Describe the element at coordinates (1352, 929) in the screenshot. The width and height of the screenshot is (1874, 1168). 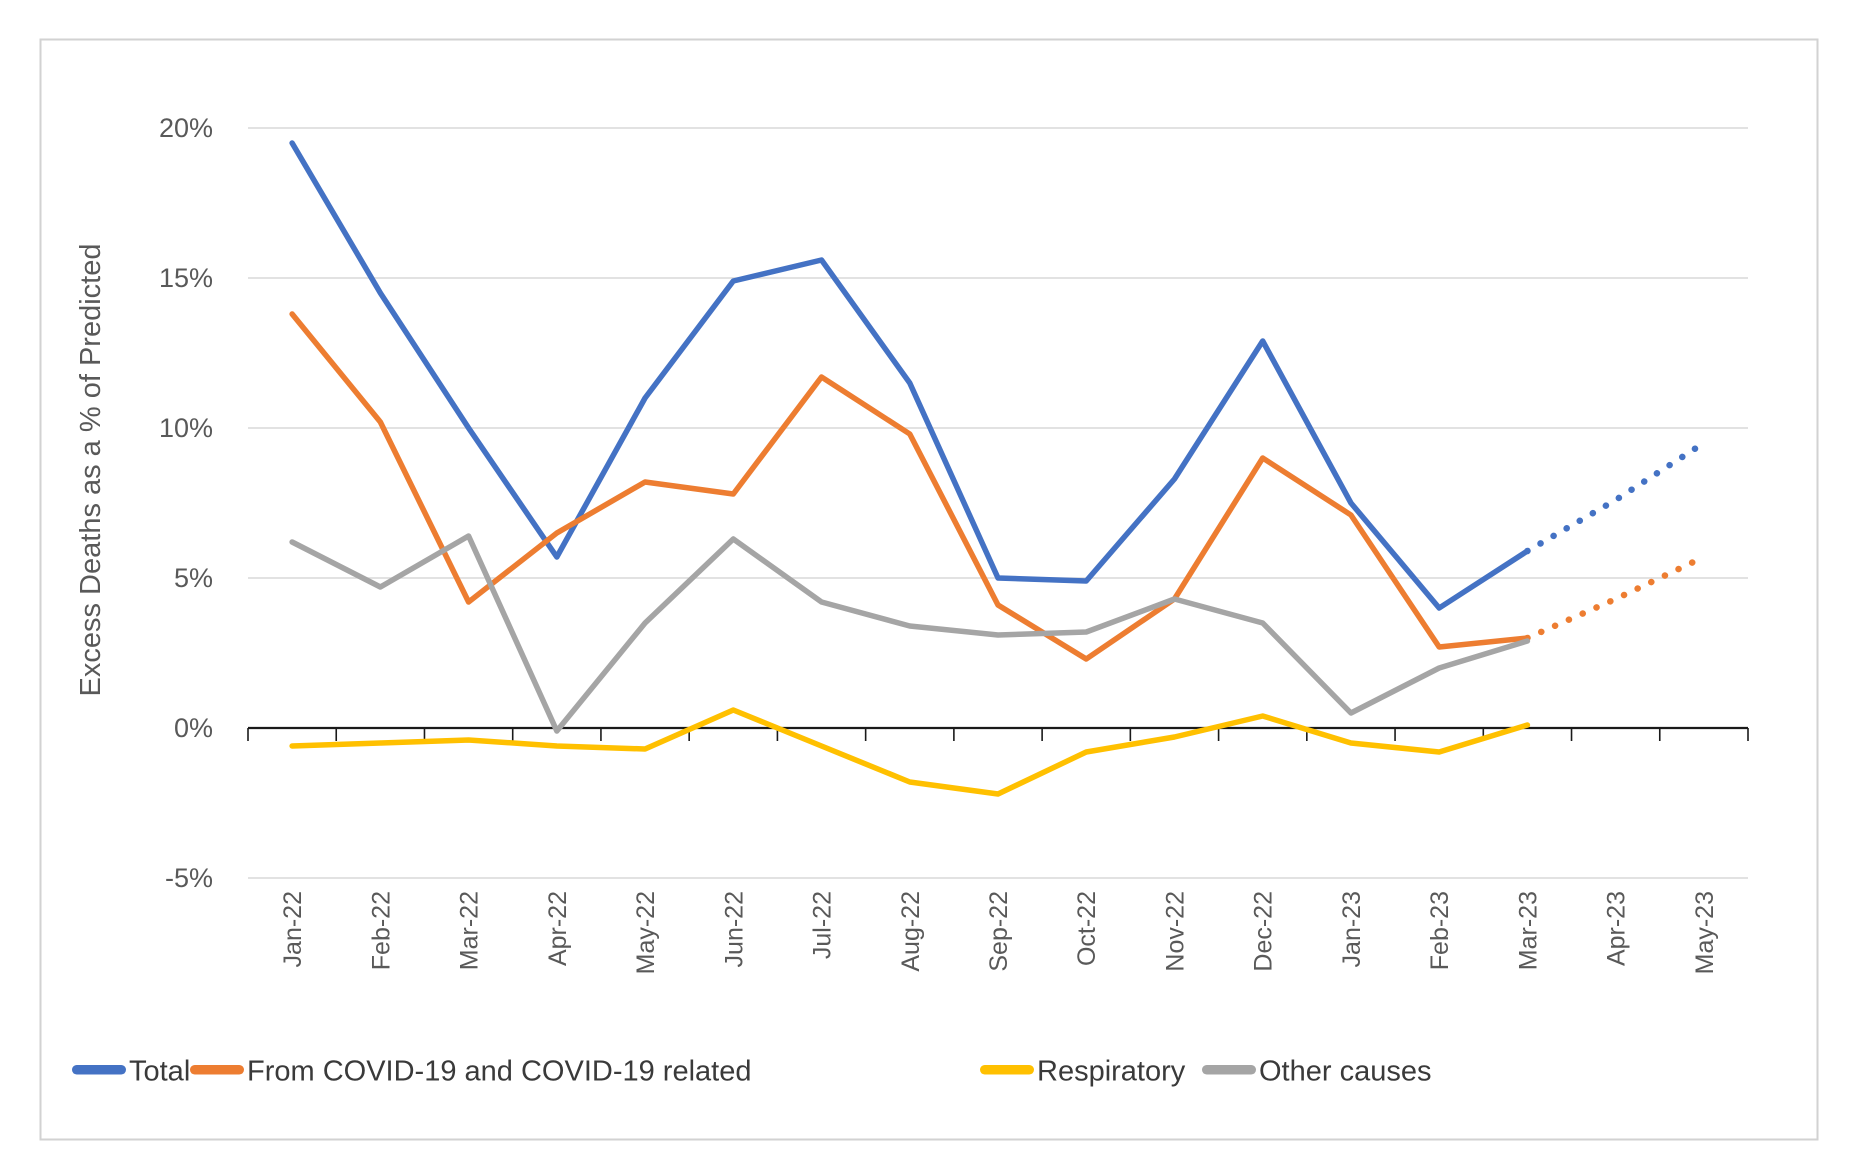
I see `x-tick-label-Jan-23: Jan-23` at that location.